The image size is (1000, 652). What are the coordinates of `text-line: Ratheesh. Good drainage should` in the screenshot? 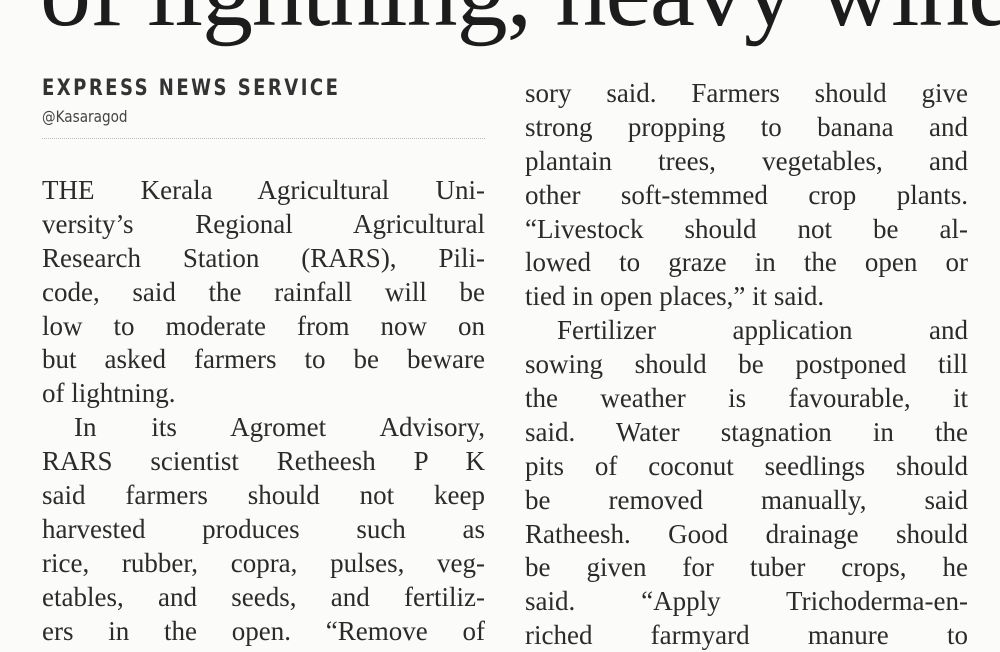 It's located at (746, 533).